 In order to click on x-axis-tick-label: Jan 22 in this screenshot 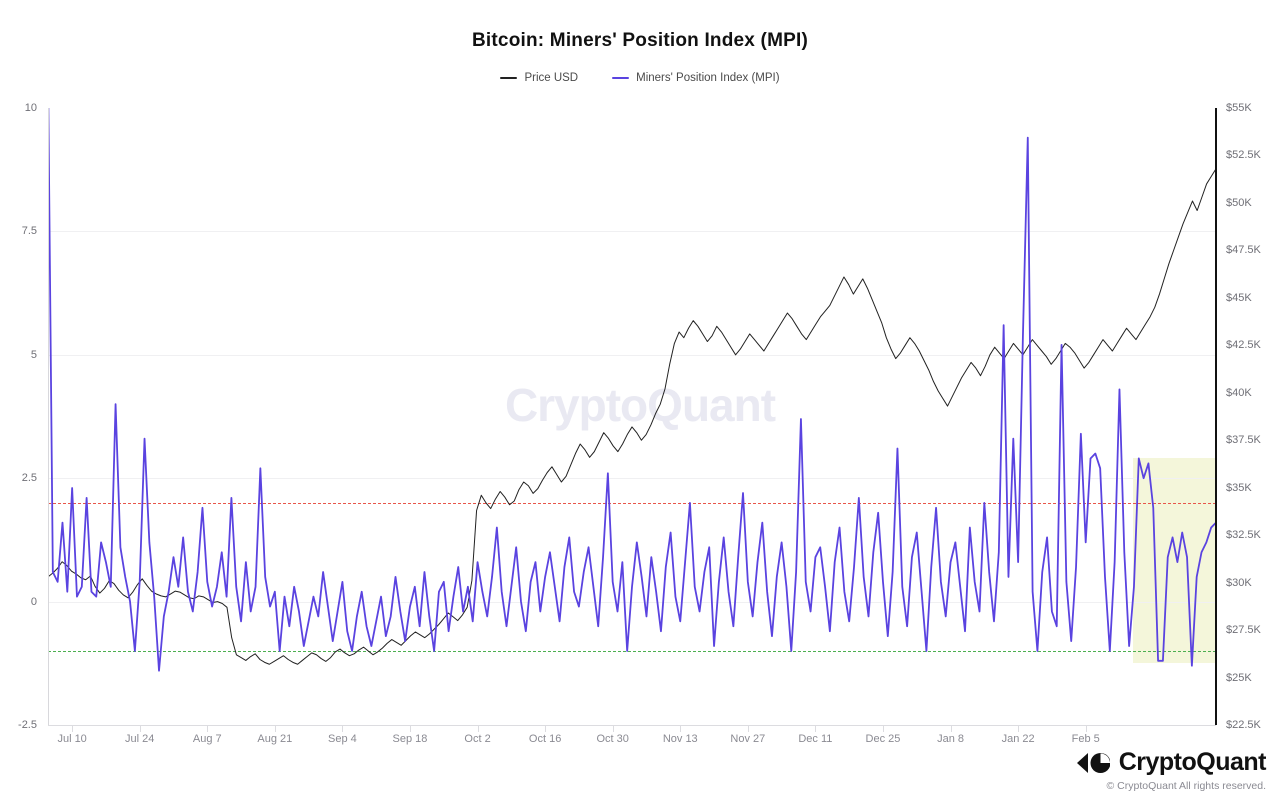, I will do `click(1018, 739)`.